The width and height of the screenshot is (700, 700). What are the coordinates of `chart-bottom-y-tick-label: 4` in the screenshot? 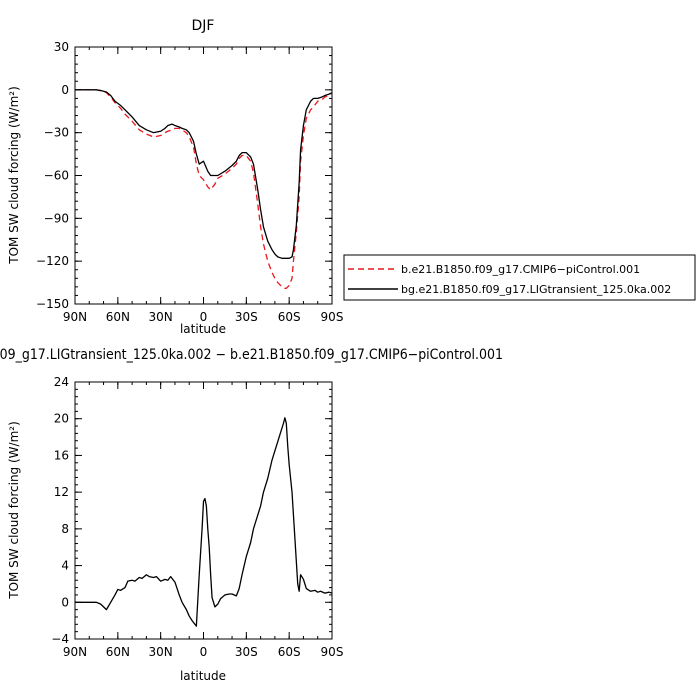 It's located at (65, 566).